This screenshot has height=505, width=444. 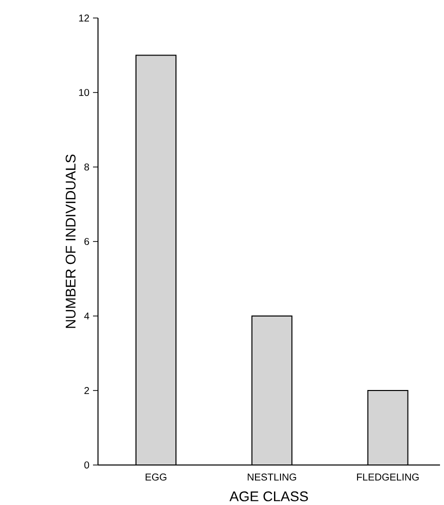 What do you see at coordinates (269, 496) in the screenshot?
I see `x-axis-title: AGE CLASS` at bounding box center [269, 496].